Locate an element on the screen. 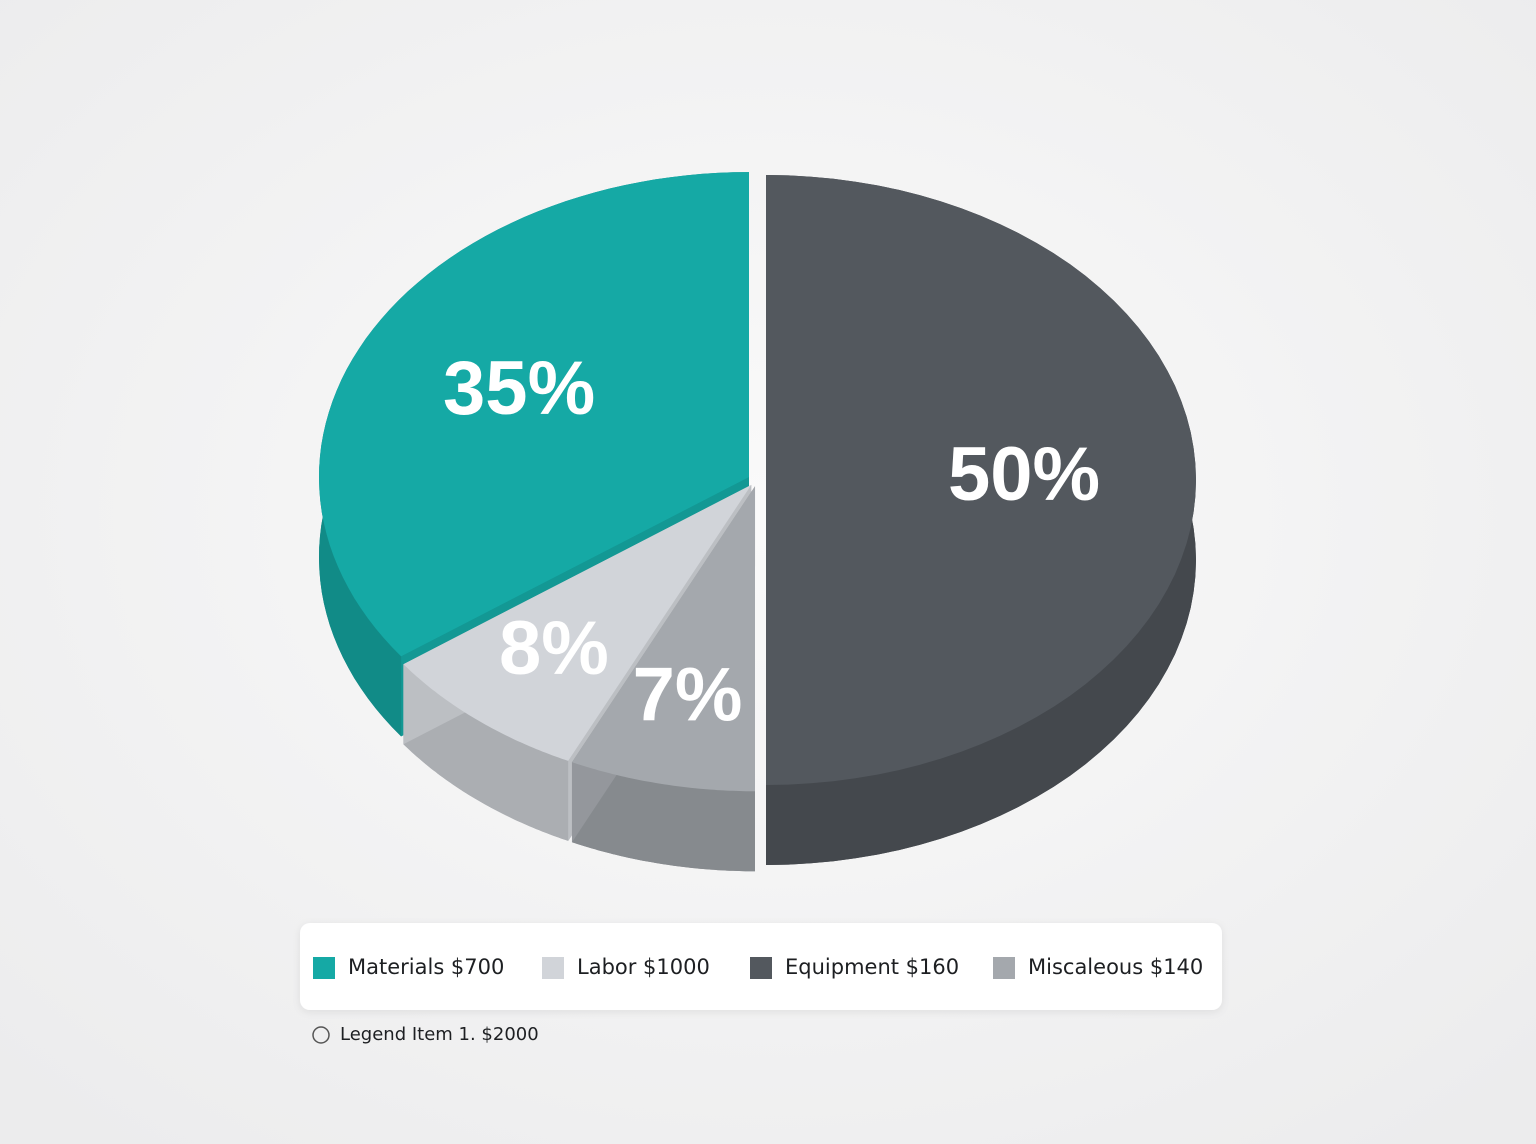  legend-label: Equipment $160 is located at coordinates (872, 967).